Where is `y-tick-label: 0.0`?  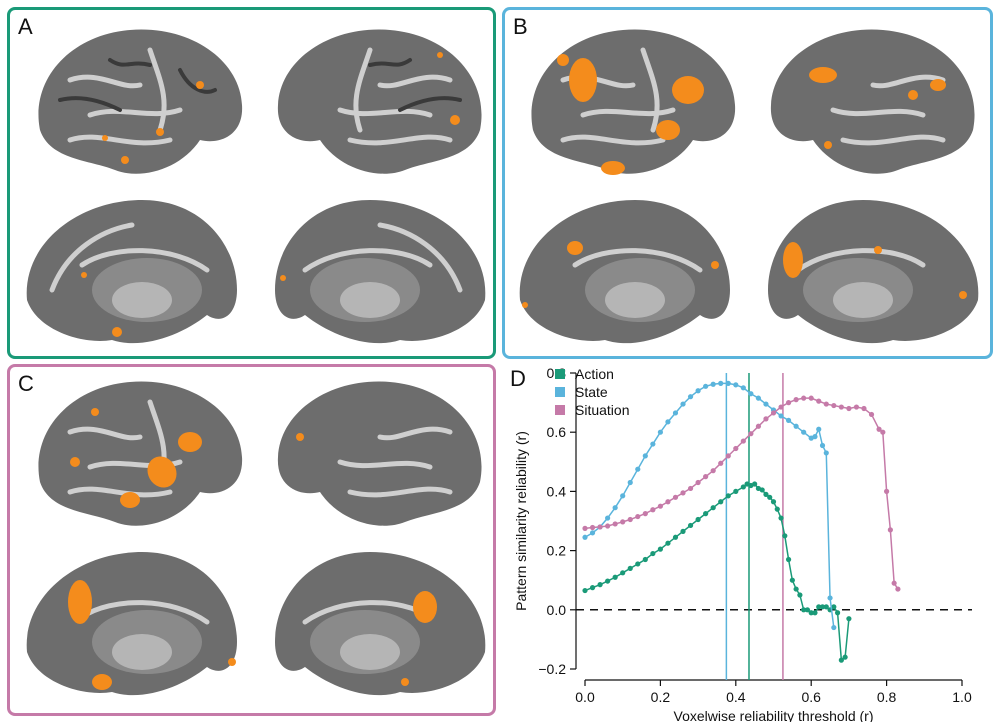
y-tick-label: 0.0 is located at coordinates (557, 610).